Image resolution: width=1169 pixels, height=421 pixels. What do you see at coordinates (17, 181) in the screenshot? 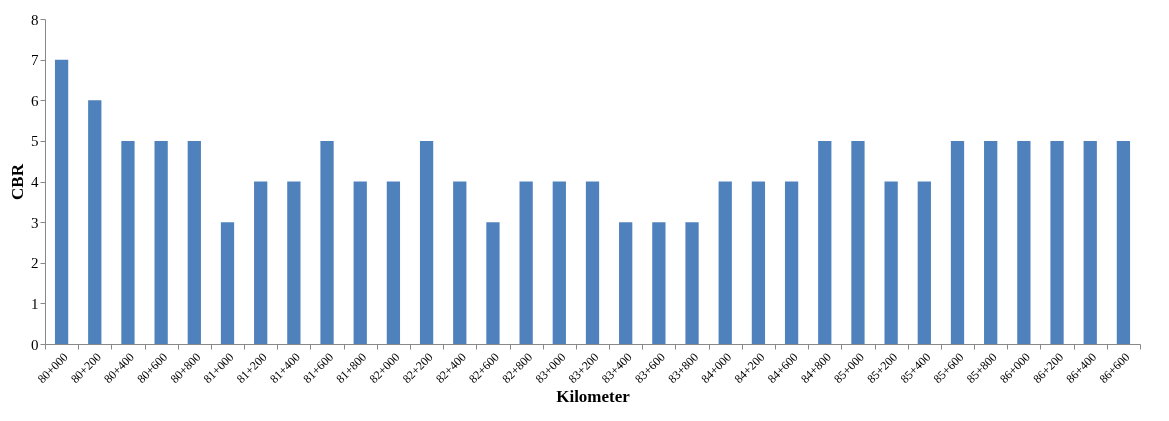
I see `y-axis-title: CBR` at bounding box center [17, 181].